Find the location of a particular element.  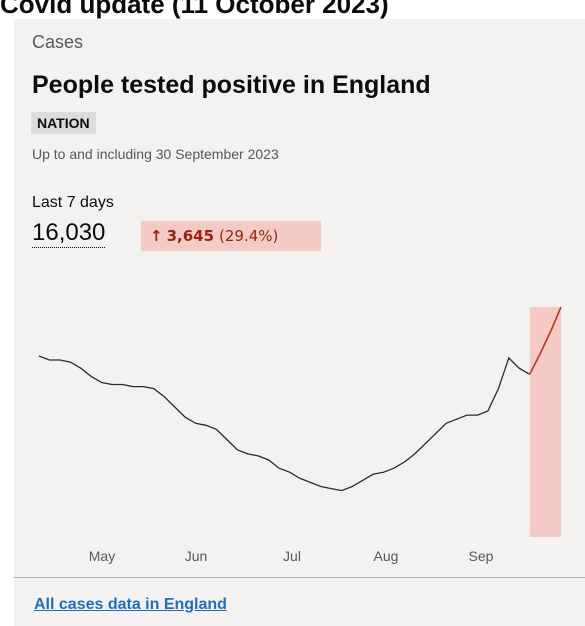

change-percent: (29.4%) is located at coordinates (249, 236).